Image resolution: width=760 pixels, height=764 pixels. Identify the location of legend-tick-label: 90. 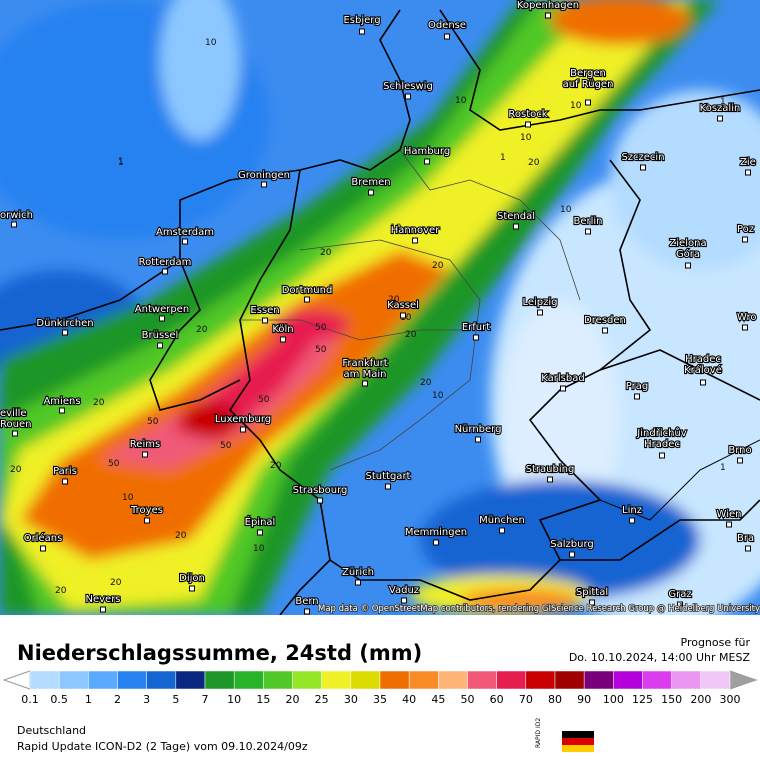
(584, 699).